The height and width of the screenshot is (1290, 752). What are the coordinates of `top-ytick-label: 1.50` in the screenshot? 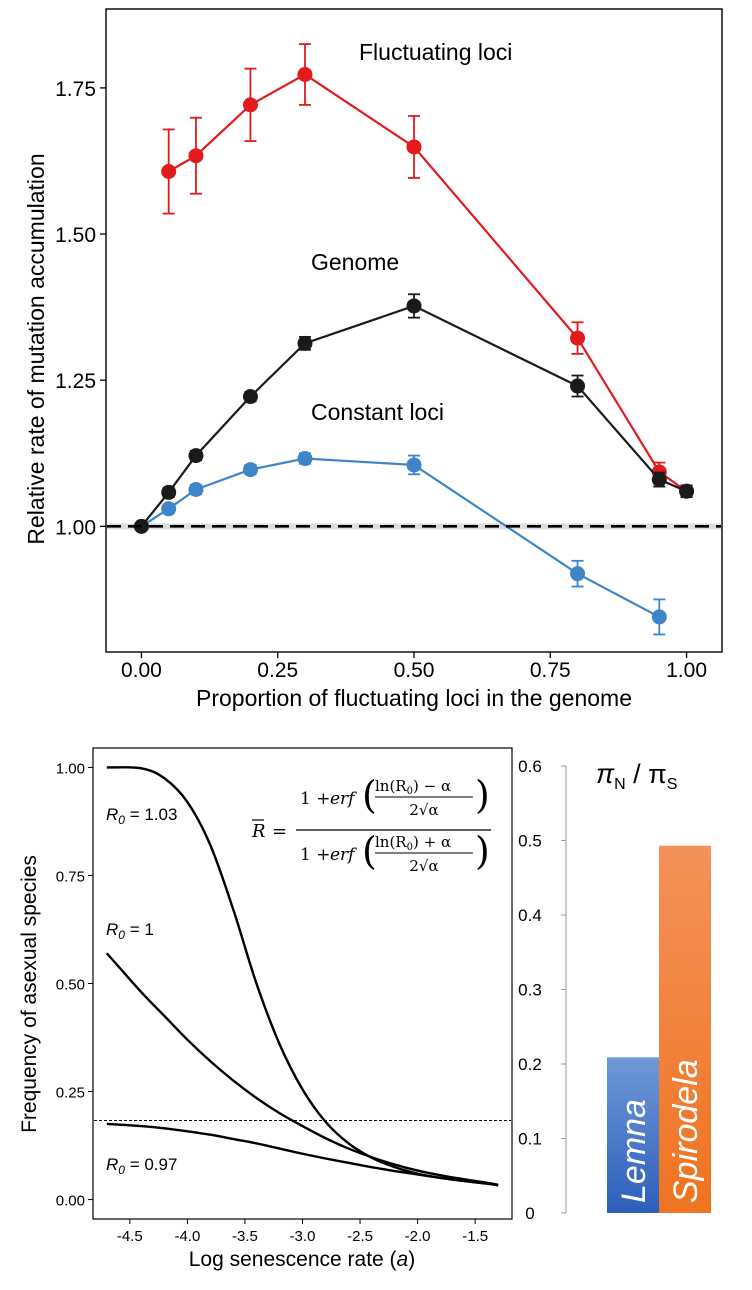 It's located at (75, 235).